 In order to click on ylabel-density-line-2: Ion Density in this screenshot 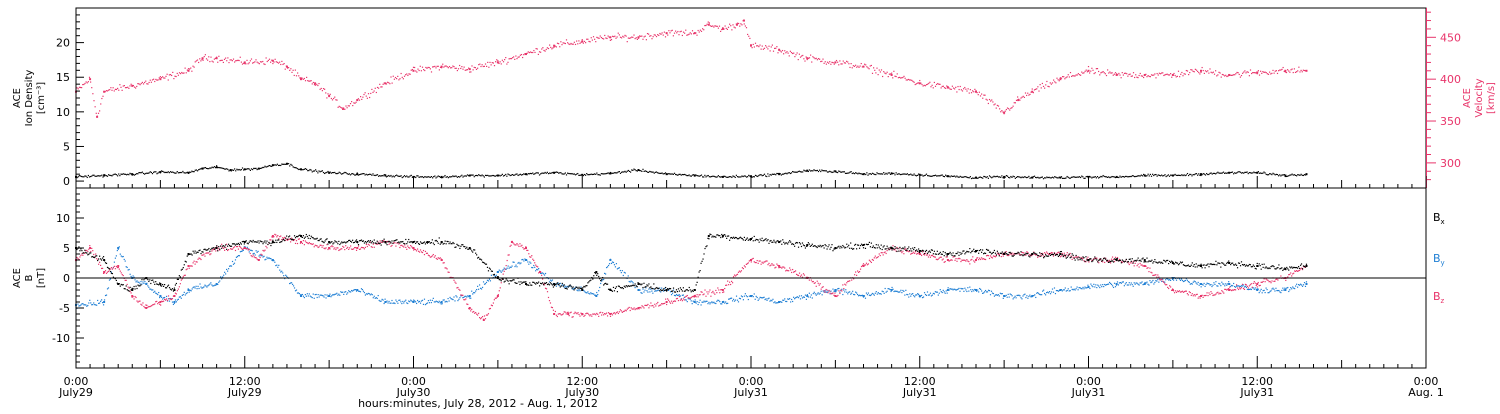, I will do `click(29, 98)`.